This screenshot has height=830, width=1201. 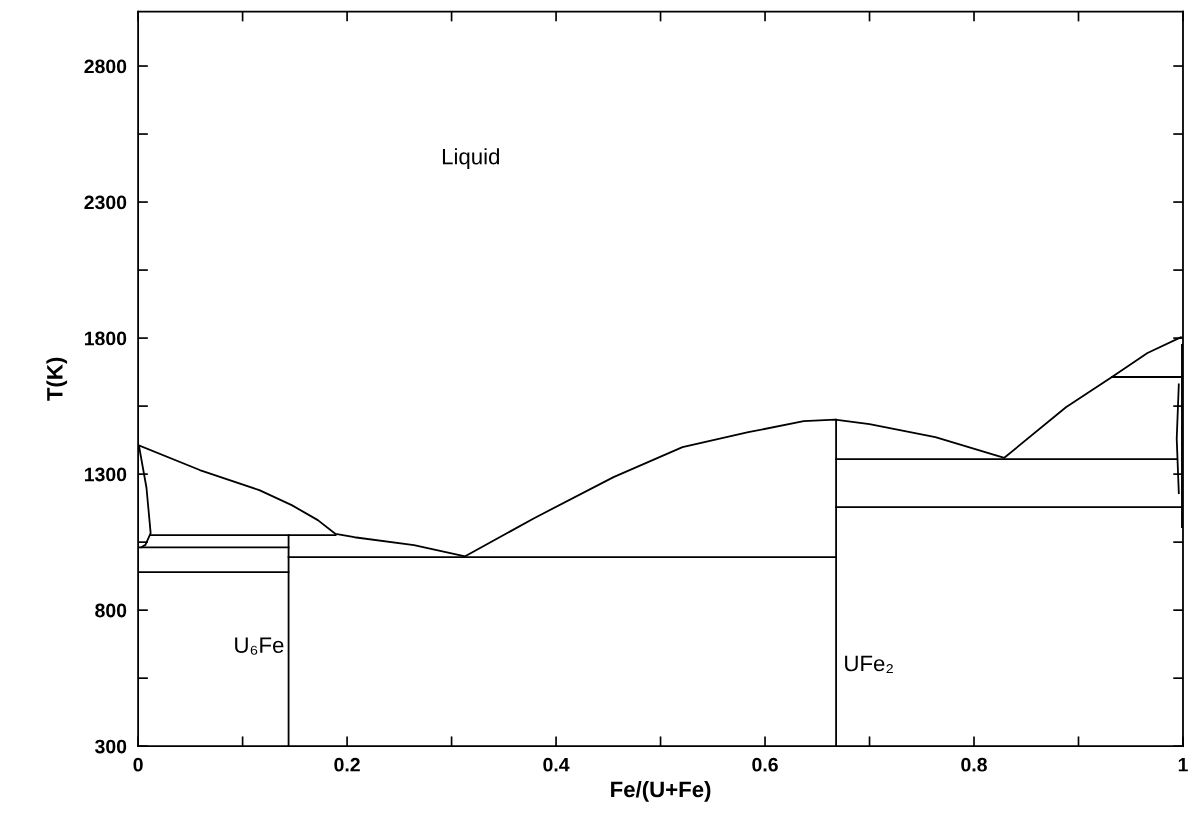 I want to click on y-axis-title: T(K), so click(x=57, y=379).